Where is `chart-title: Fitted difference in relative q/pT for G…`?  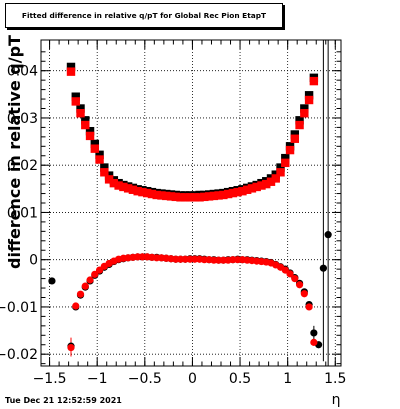 chart-title: Fitted difference in relative q/pT for G… is located at coordinates (144, 15).